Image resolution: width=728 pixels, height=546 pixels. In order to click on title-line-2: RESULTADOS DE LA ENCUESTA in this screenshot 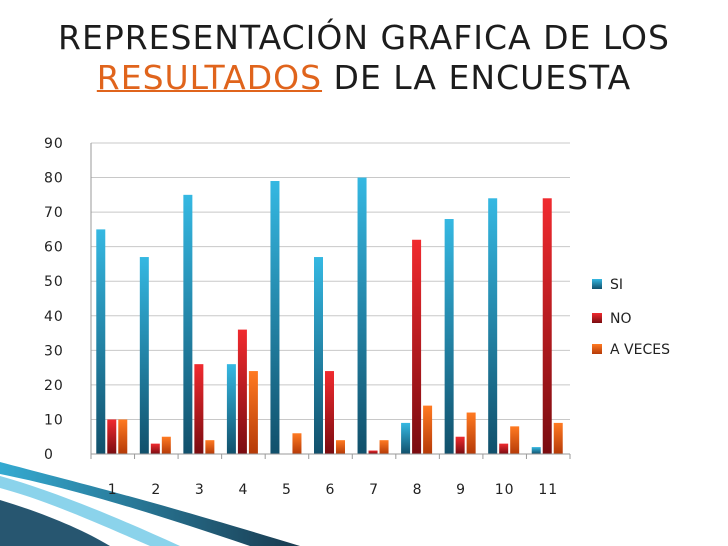, I will do `click(364, 78)`.